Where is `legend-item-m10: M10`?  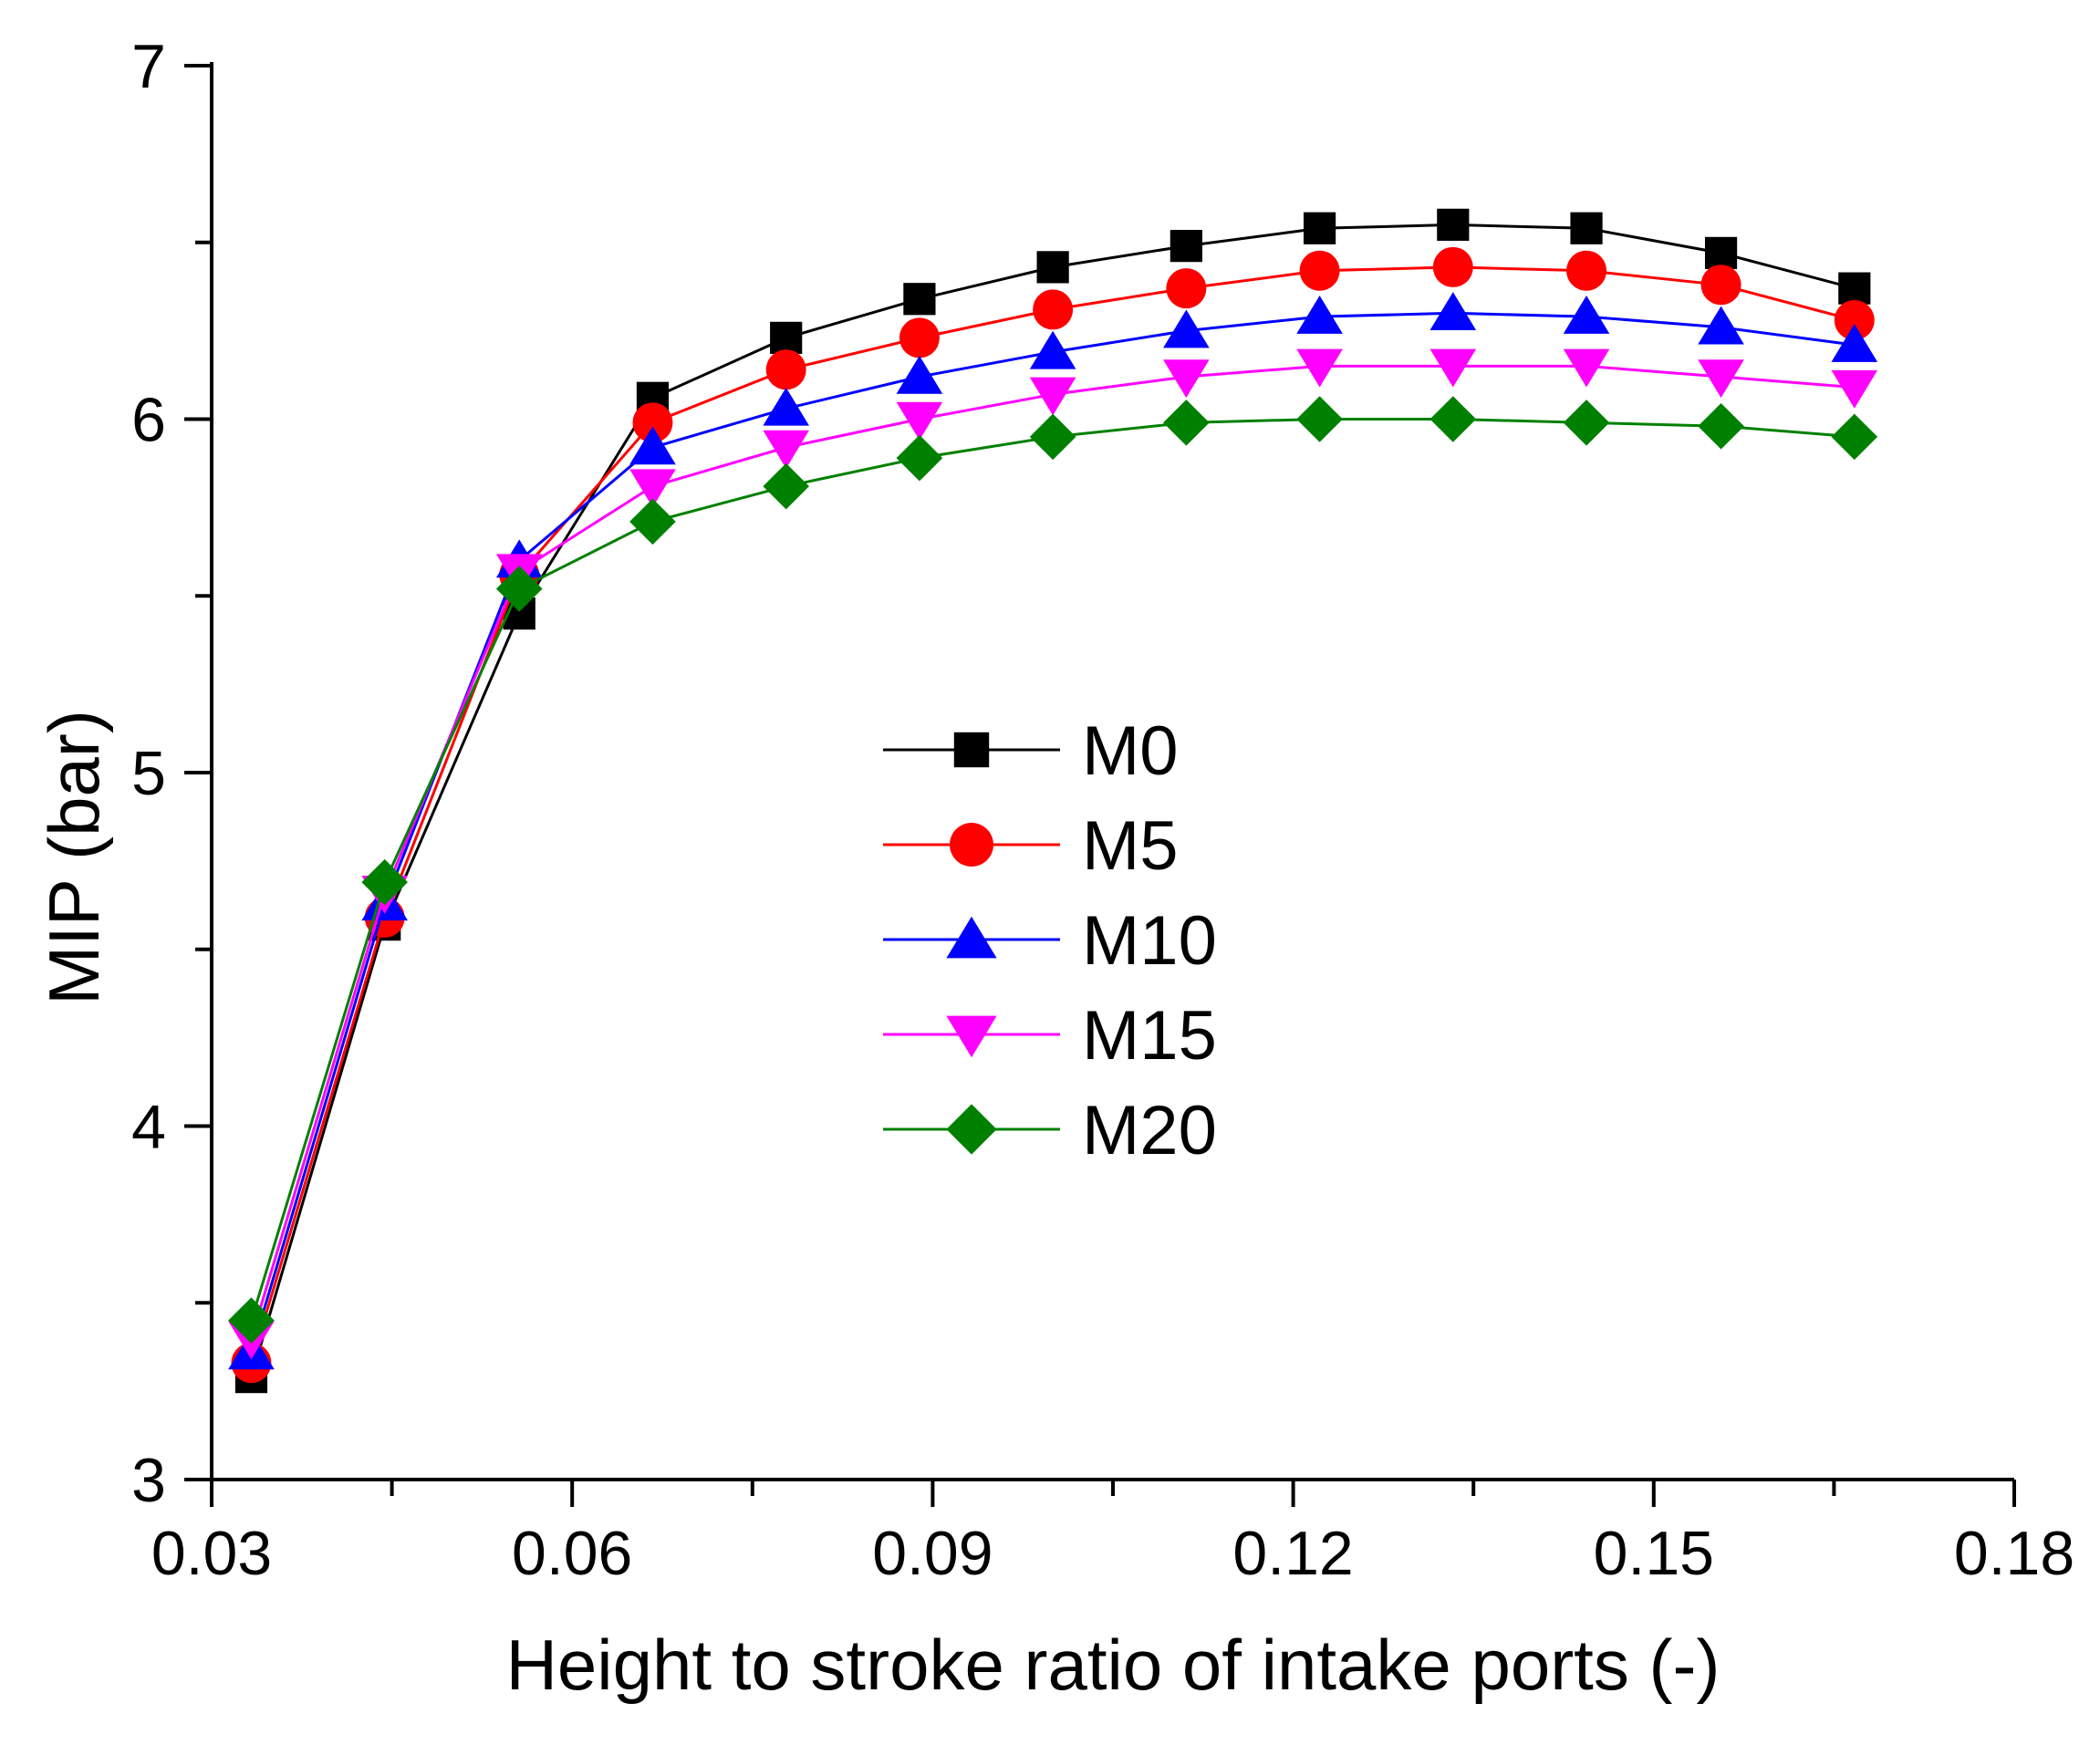
legend-item-m10: M10 is located at coordinates (1050, 941).